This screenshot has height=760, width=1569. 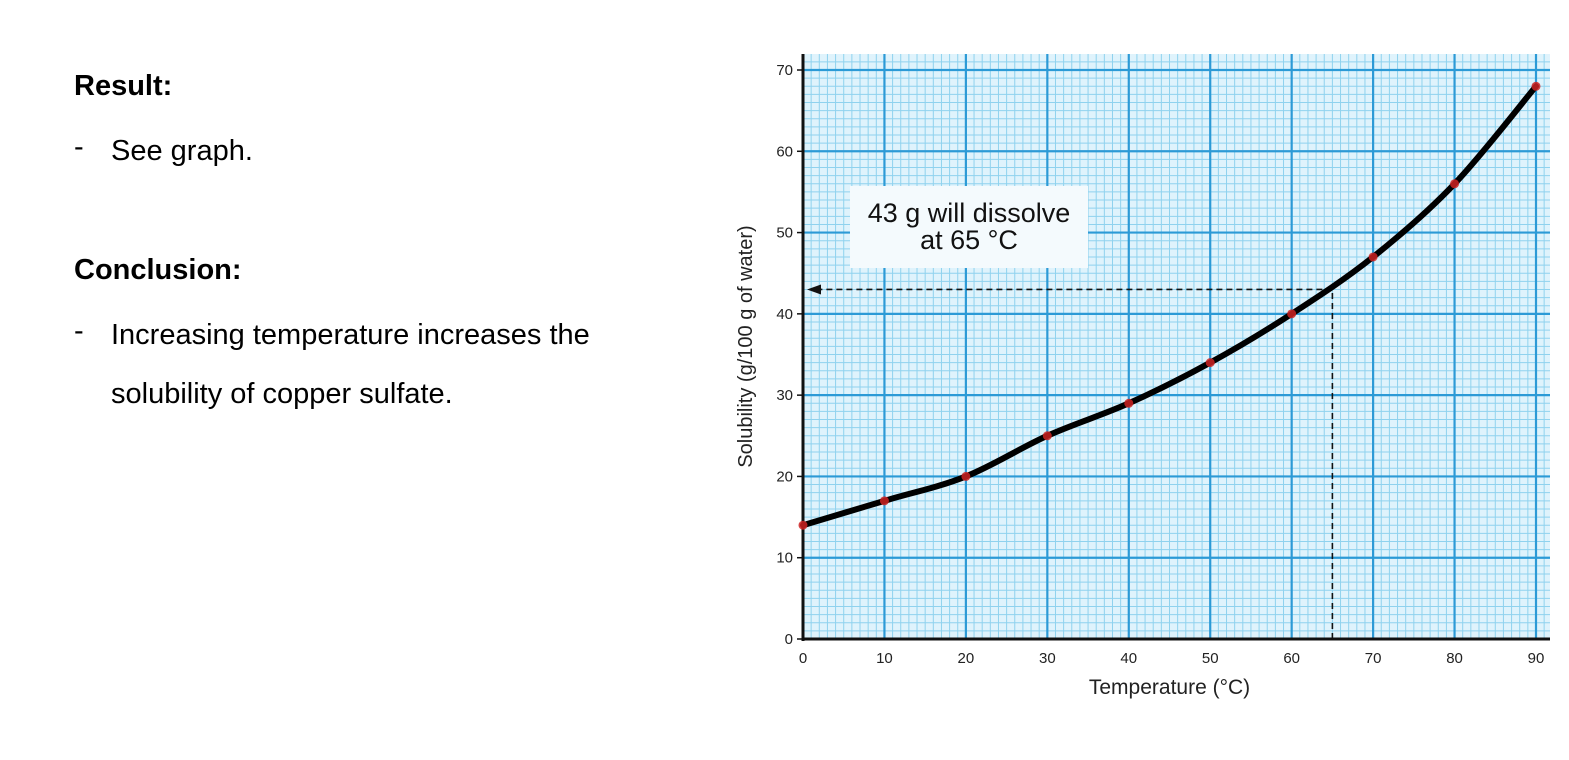 What do you see at coordinates (784, 558) in the screenshot?
I see `y-tick-label: 10` at bounding box center [784, 558].